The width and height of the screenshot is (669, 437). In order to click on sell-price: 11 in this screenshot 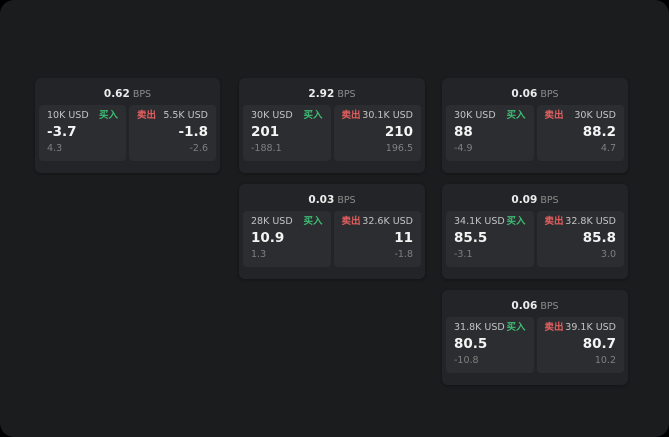, I will do `click(403, 238)`.